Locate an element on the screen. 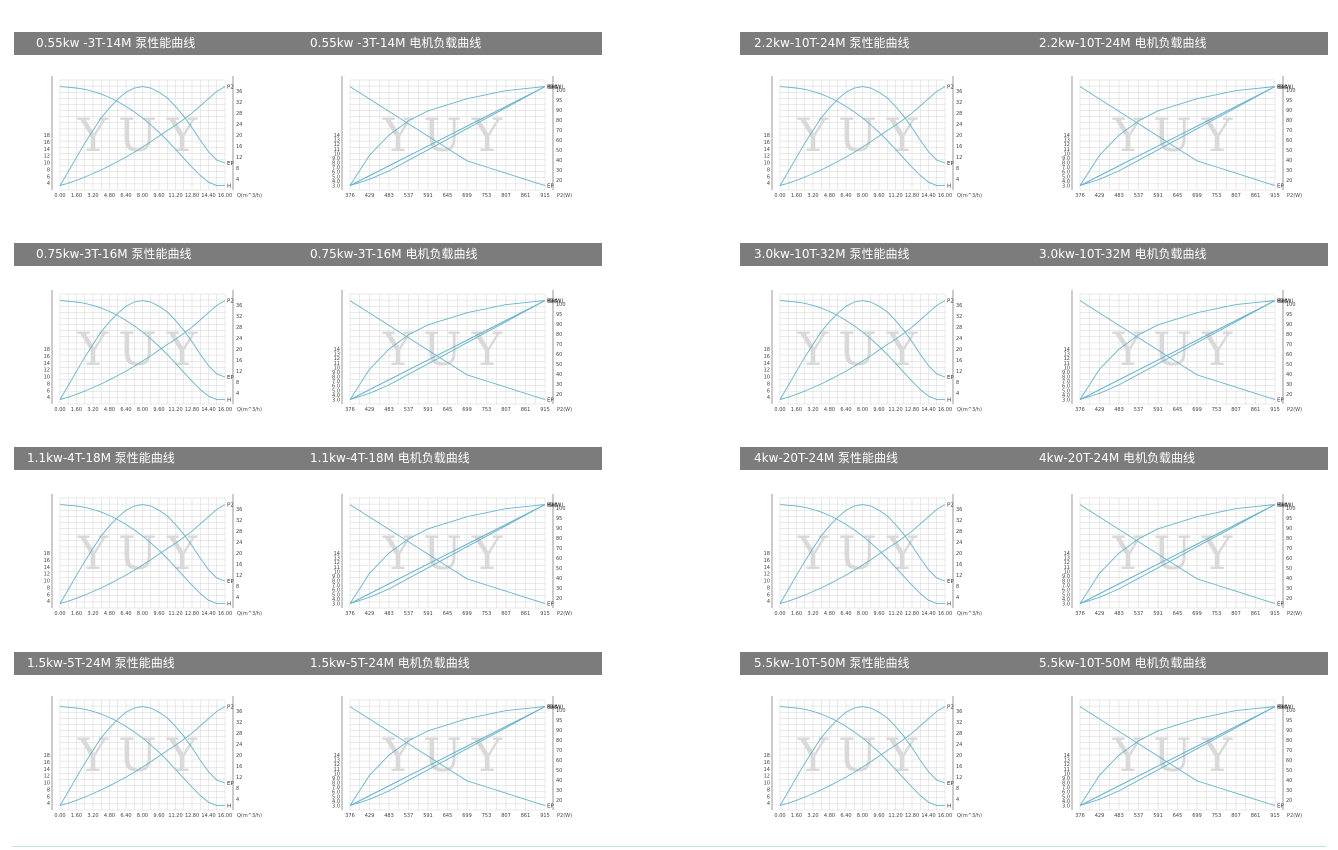  y-tick-label-right: 50 is located at coordinates (559, 151).